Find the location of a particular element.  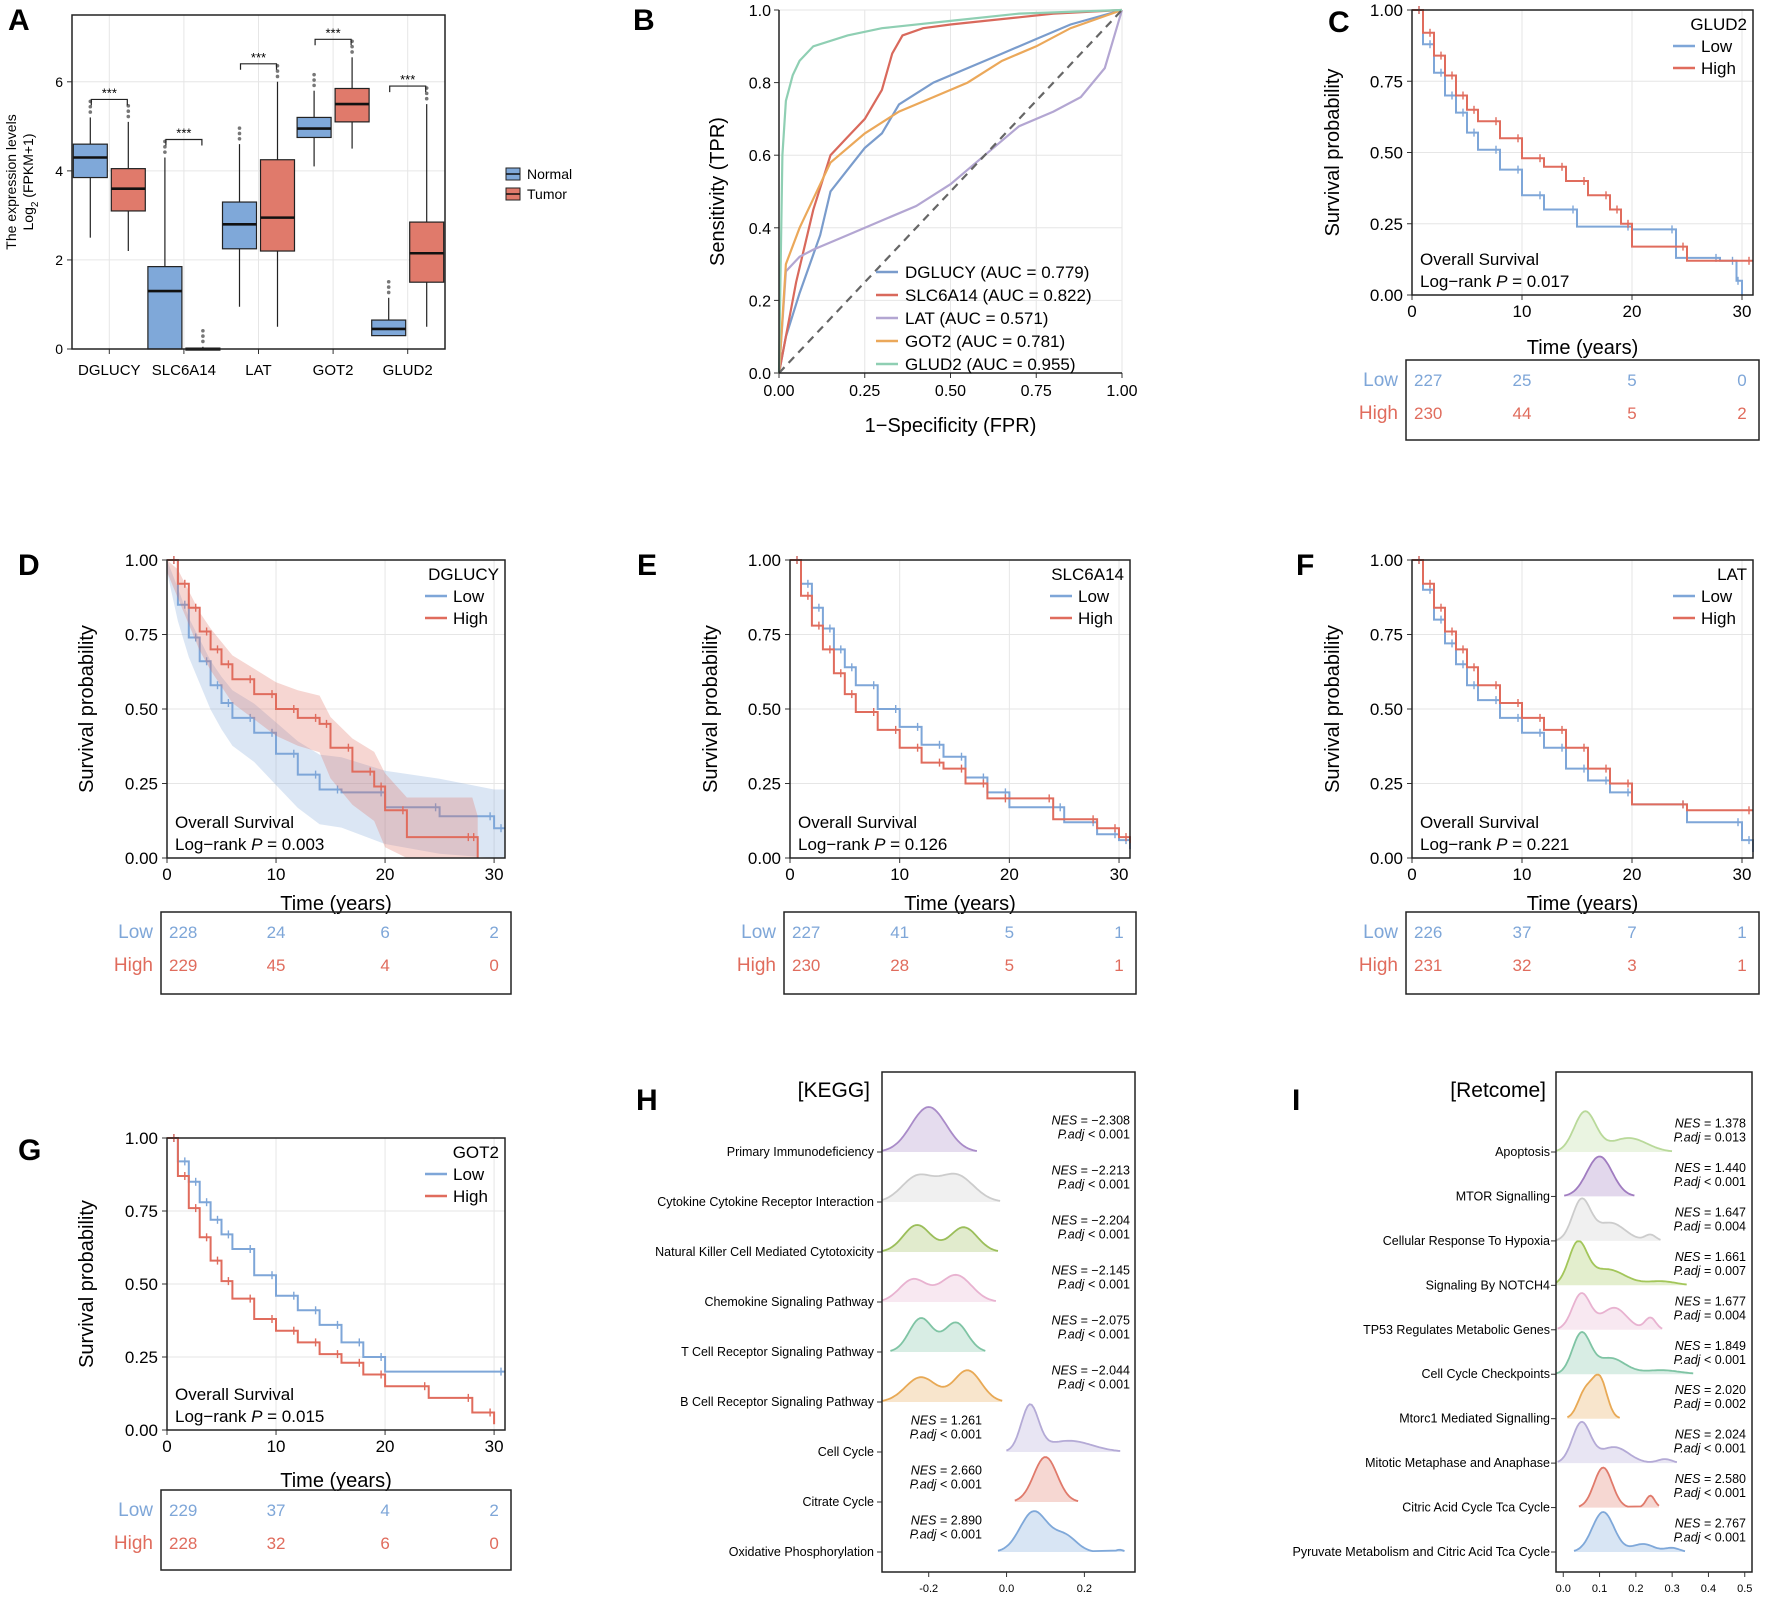

pathway-label: Cell Cycle is located at coordinates (846, 1452).